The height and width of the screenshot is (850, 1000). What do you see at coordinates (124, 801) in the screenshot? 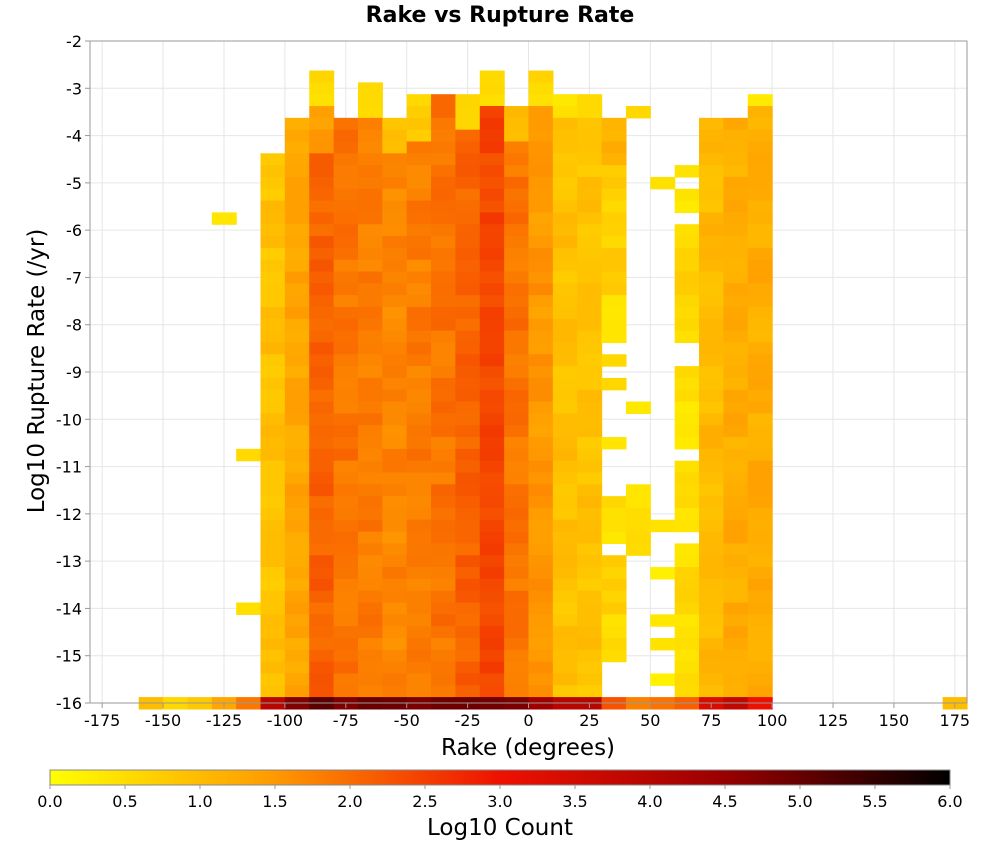
I see `colorbar-tick-label: 0.5` at bounding box center [124, 801].